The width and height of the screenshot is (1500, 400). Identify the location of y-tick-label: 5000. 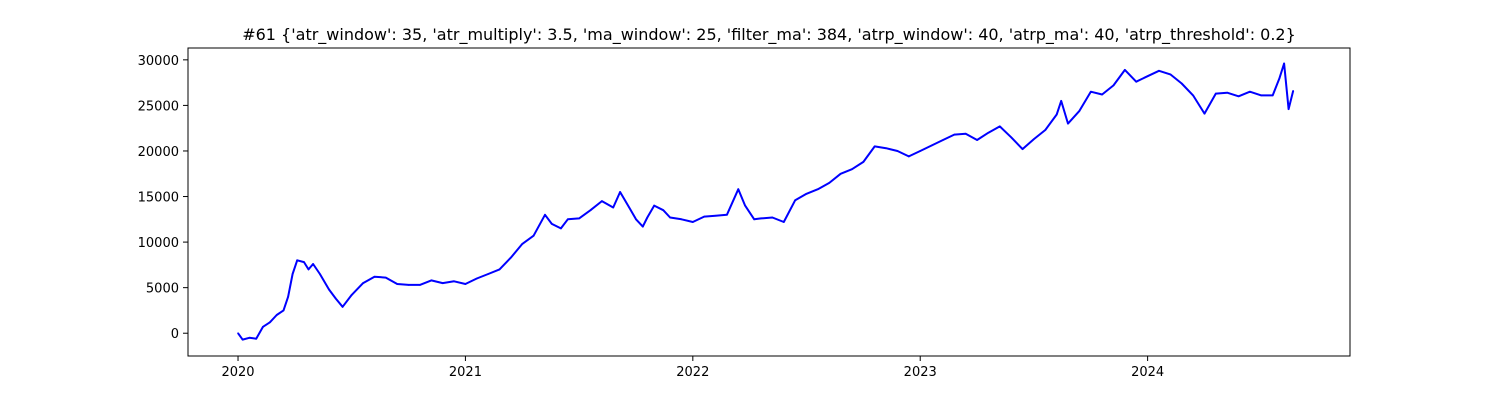
(162, 289).